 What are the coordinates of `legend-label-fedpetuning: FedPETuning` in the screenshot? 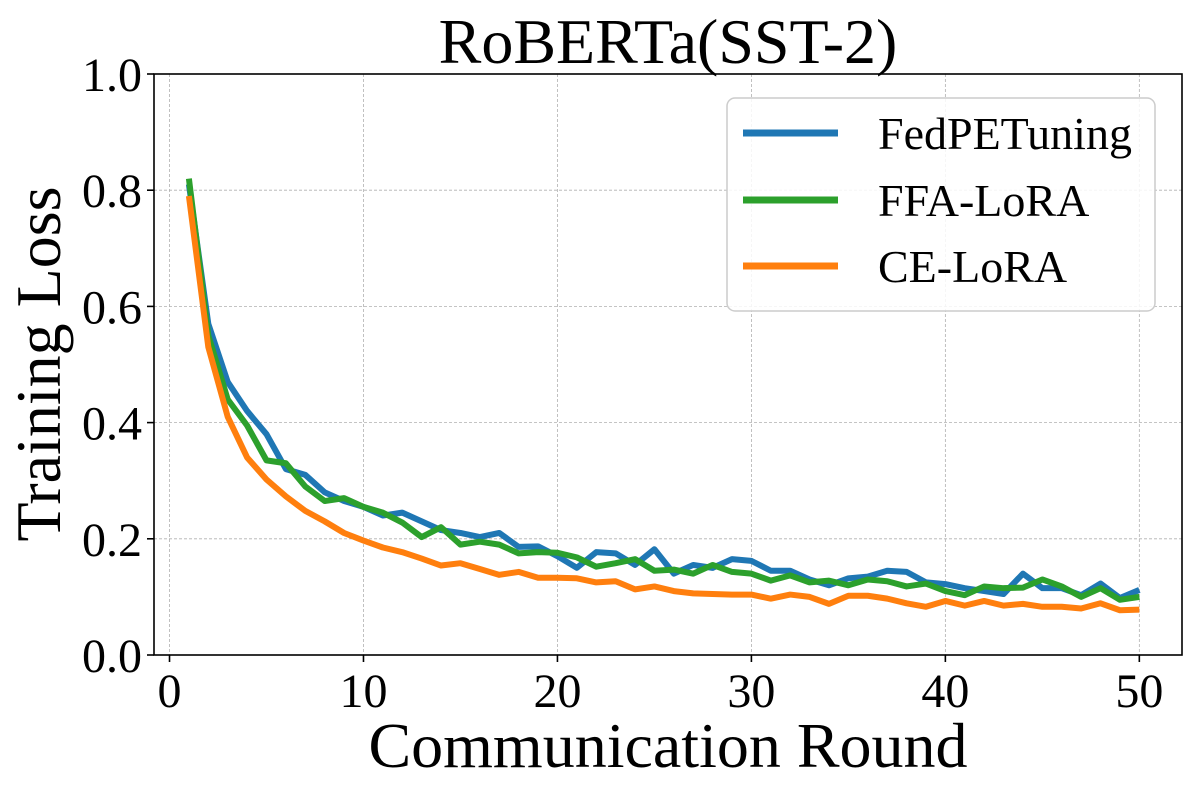 It's located at (1005, 133).